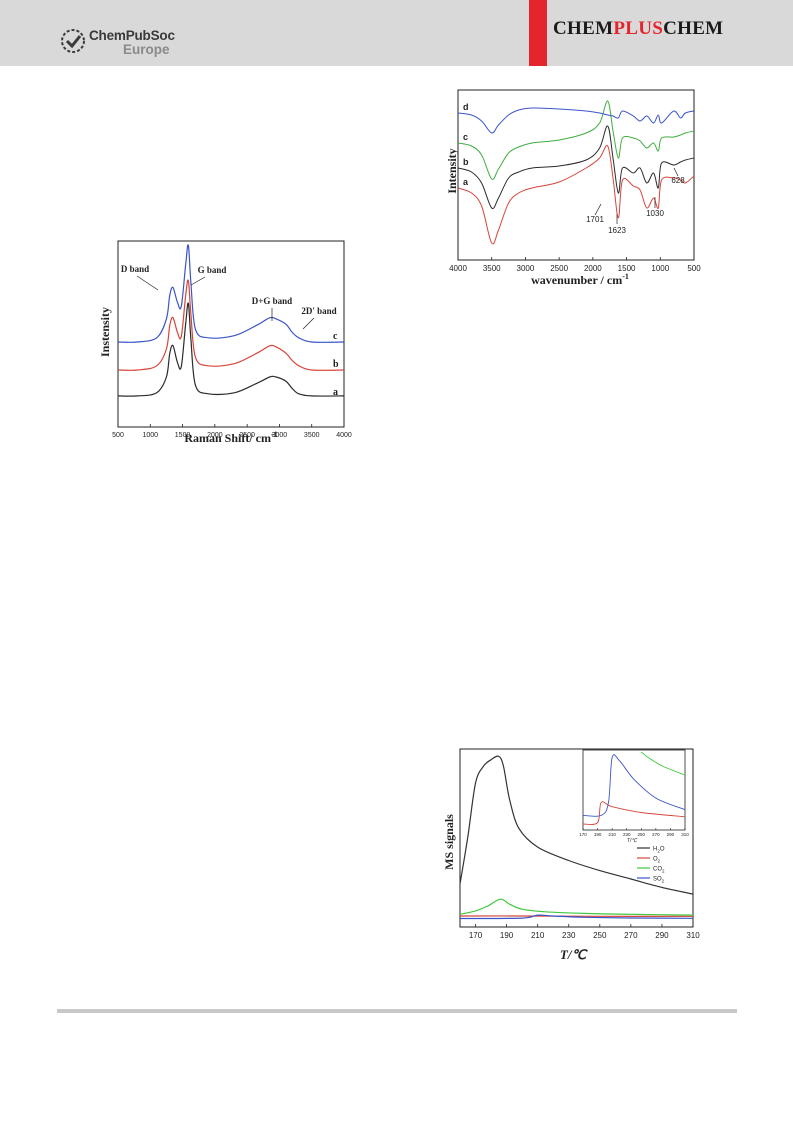 The height and width of the screenshot is (1121, 793). What do you see at coordinates (576, 280) in the screenshot?
I see `ftir-xlabel-text: wavenumber / cm` at bounding box center [576, 280].